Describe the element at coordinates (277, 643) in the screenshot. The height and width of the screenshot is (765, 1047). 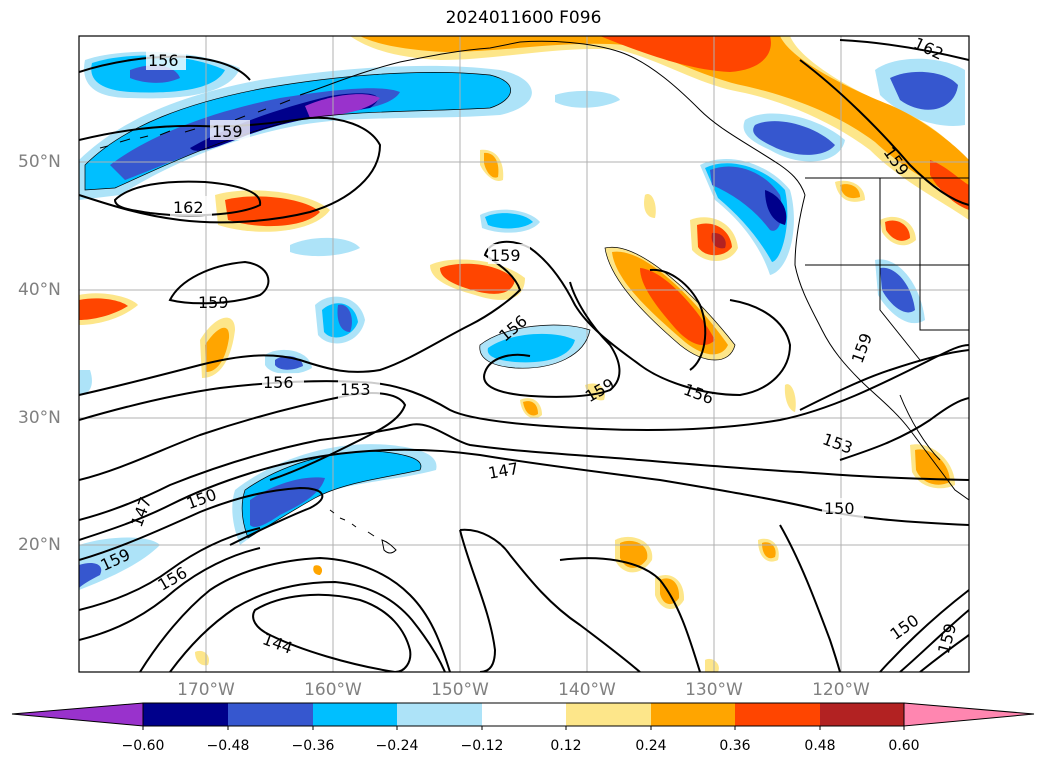
I see `contour-label: 144` at that location.